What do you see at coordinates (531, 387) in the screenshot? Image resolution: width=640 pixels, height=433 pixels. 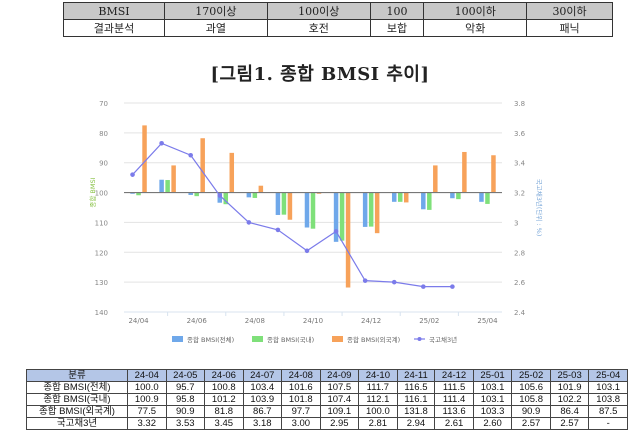 I see `table-cell: 105.6` at bounding box center [531, 387].